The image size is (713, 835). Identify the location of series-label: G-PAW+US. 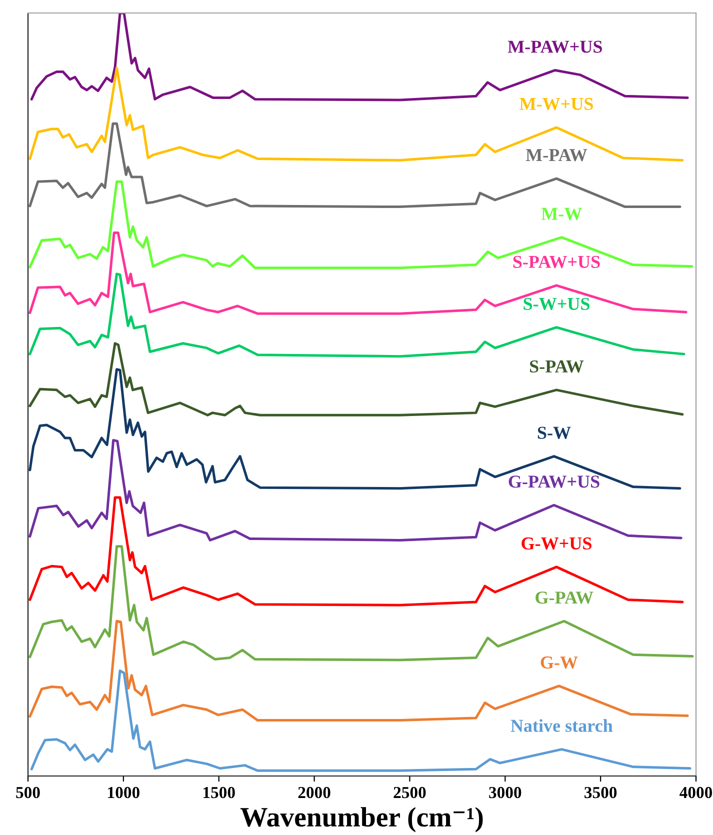
(554, 482).